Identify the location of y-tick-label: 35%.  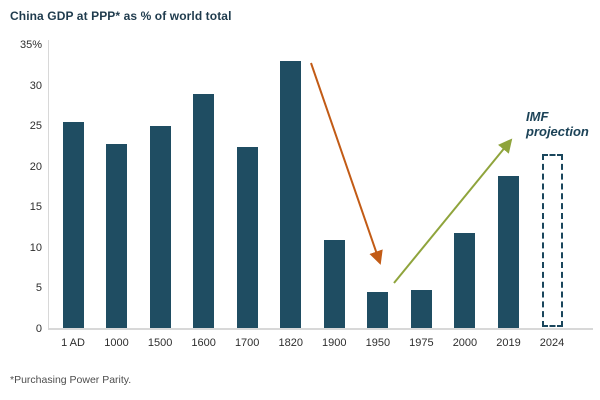
(30, 45).